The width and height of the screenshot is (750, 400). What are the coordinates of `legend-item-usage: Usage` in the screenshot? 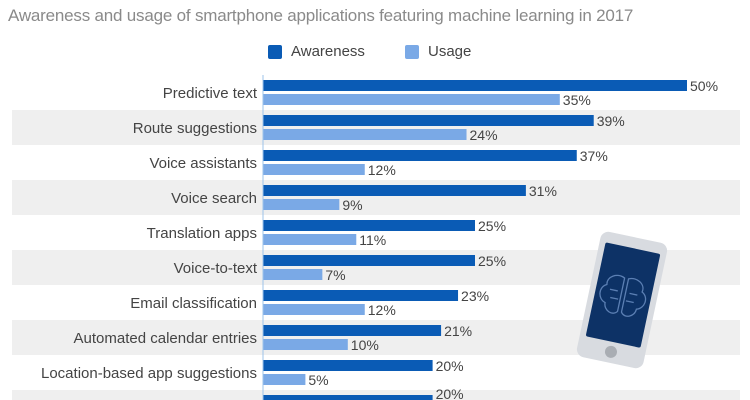 It's located at (438, 51).